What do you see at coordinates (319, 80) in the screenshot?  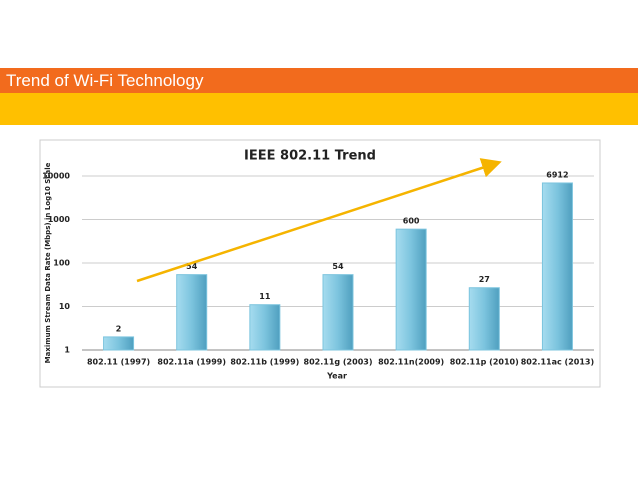 I see `slide-title: Trend of Wi-Fi Technology` at bounding box center [319, 80].